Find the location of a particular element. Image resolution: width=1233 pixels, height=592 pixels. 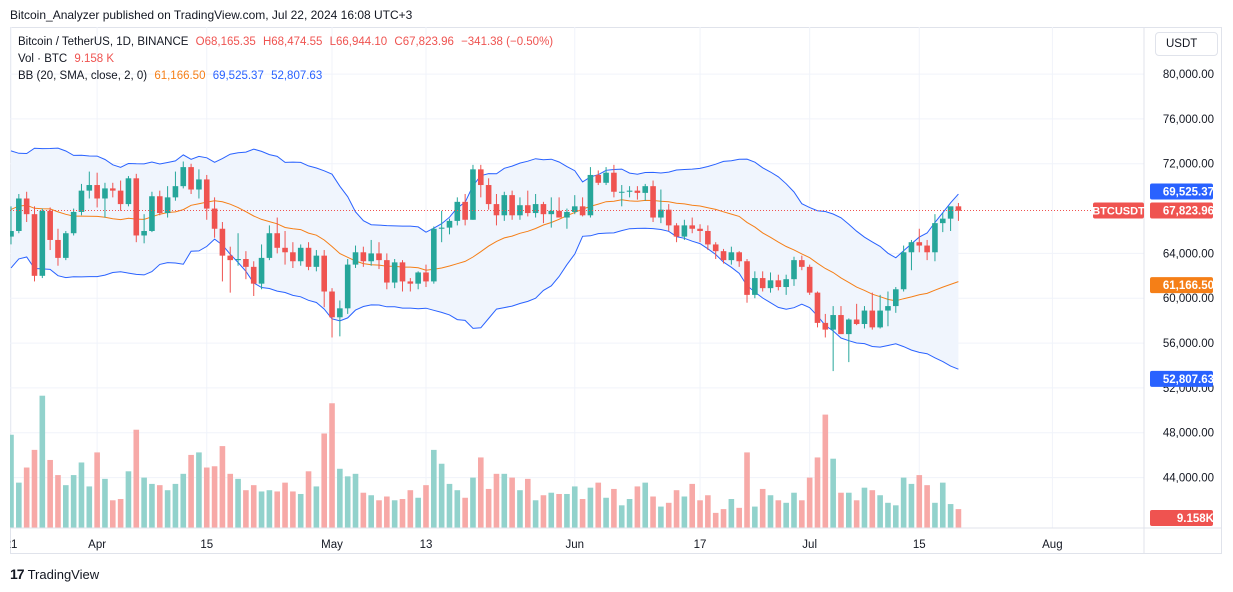

x-tick-label: Aug is located at coordinates (1052, 545).